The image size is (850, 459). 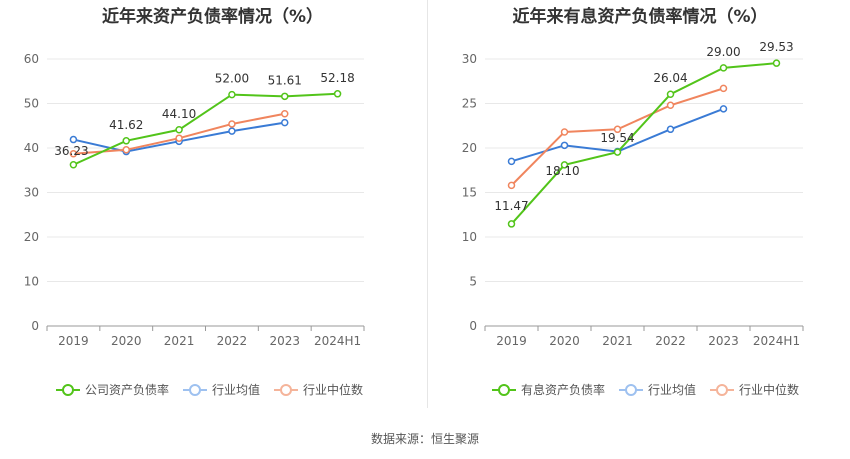 I want to click on data-label: 18.10, so click(x=562, y=171).